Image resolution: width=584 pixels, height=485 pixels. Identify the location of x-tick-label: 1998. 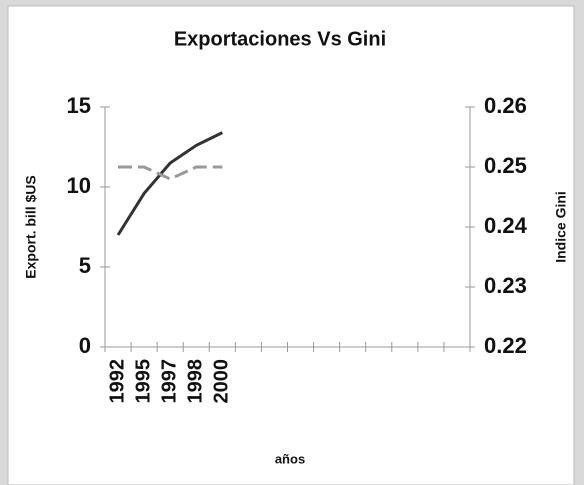
(196, 381).